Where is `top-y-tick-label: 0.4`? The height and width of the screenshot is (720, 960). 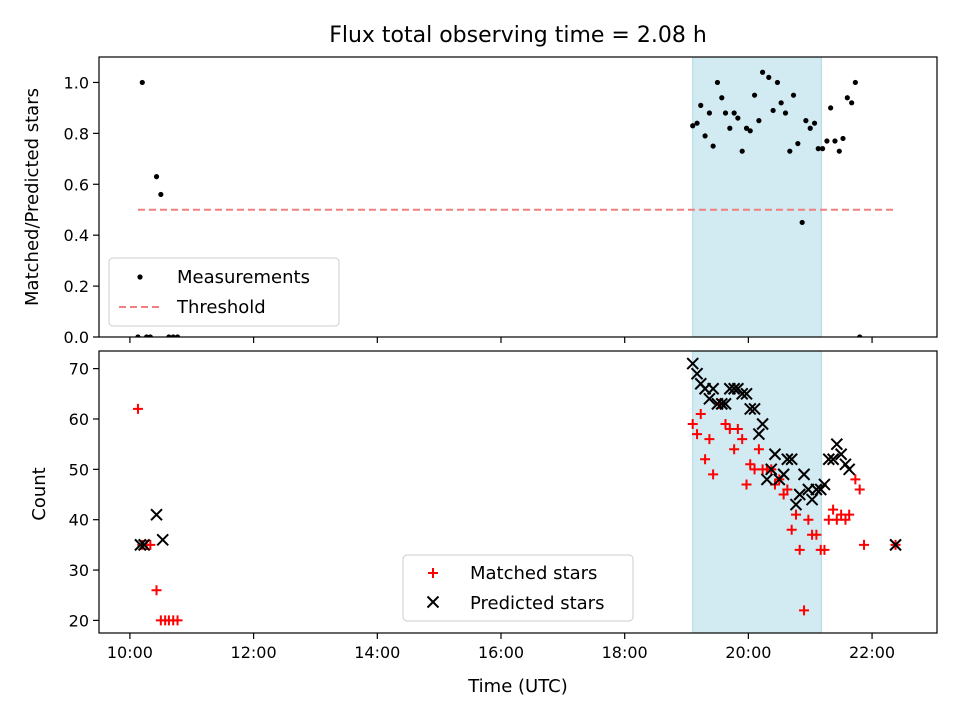 top-y-tick-label: 0.4 is located at coordinates (76, 235).